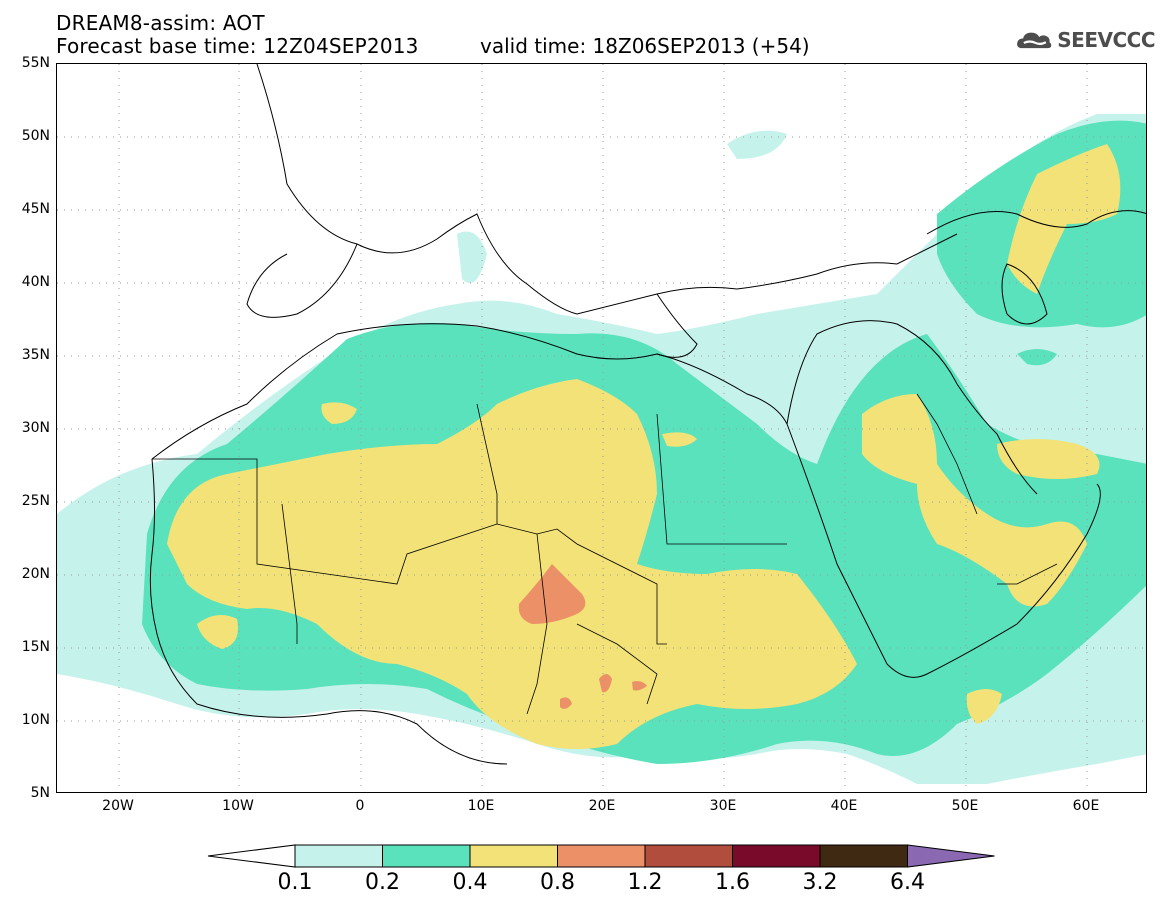 Image resolution: width=1165 pixels, height=905 pixels. I want to click on lat-label-20n: 20N, so click(35, 574).